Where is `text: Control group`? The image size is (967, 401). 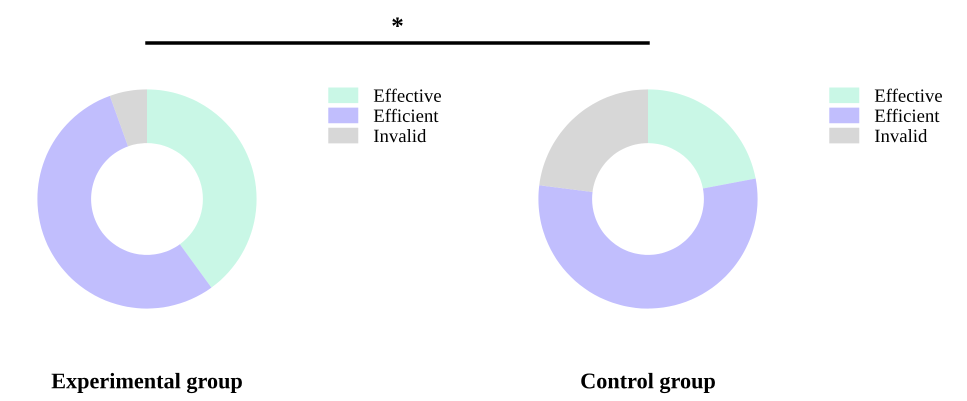
text: Control group is located at coordinates (648, 383).